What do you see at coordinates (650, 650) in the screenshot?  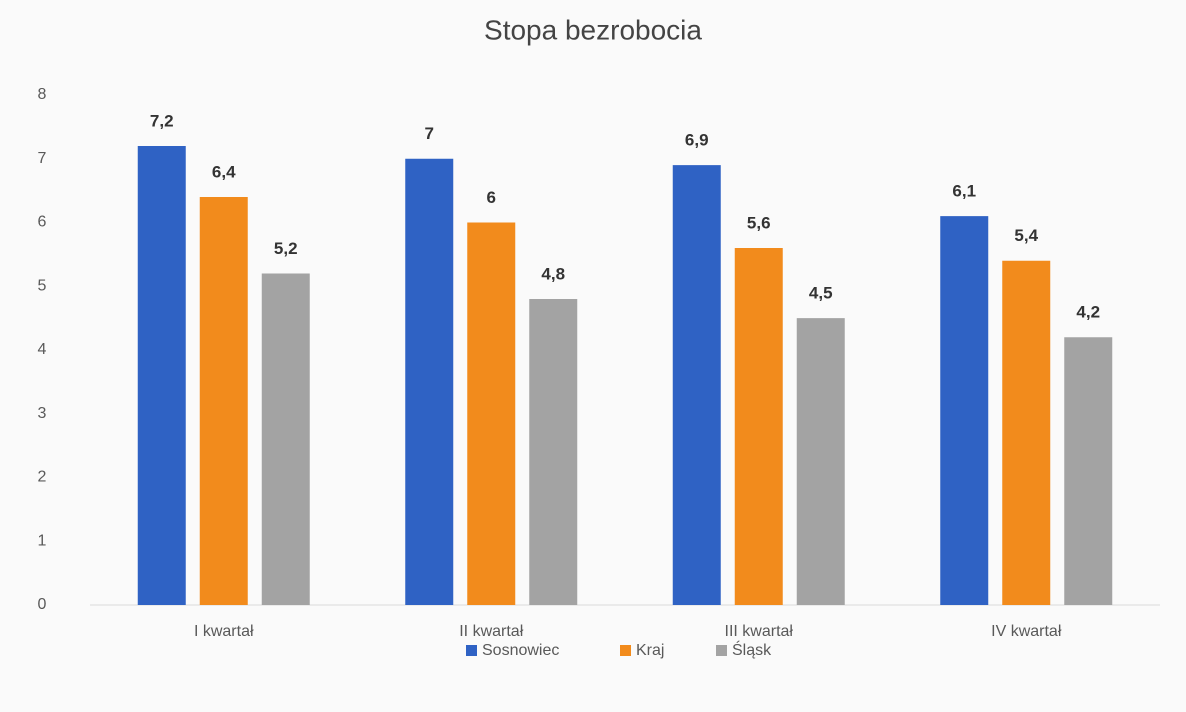 I see `legend-label: Kraj` at bounding box center [650, 650].